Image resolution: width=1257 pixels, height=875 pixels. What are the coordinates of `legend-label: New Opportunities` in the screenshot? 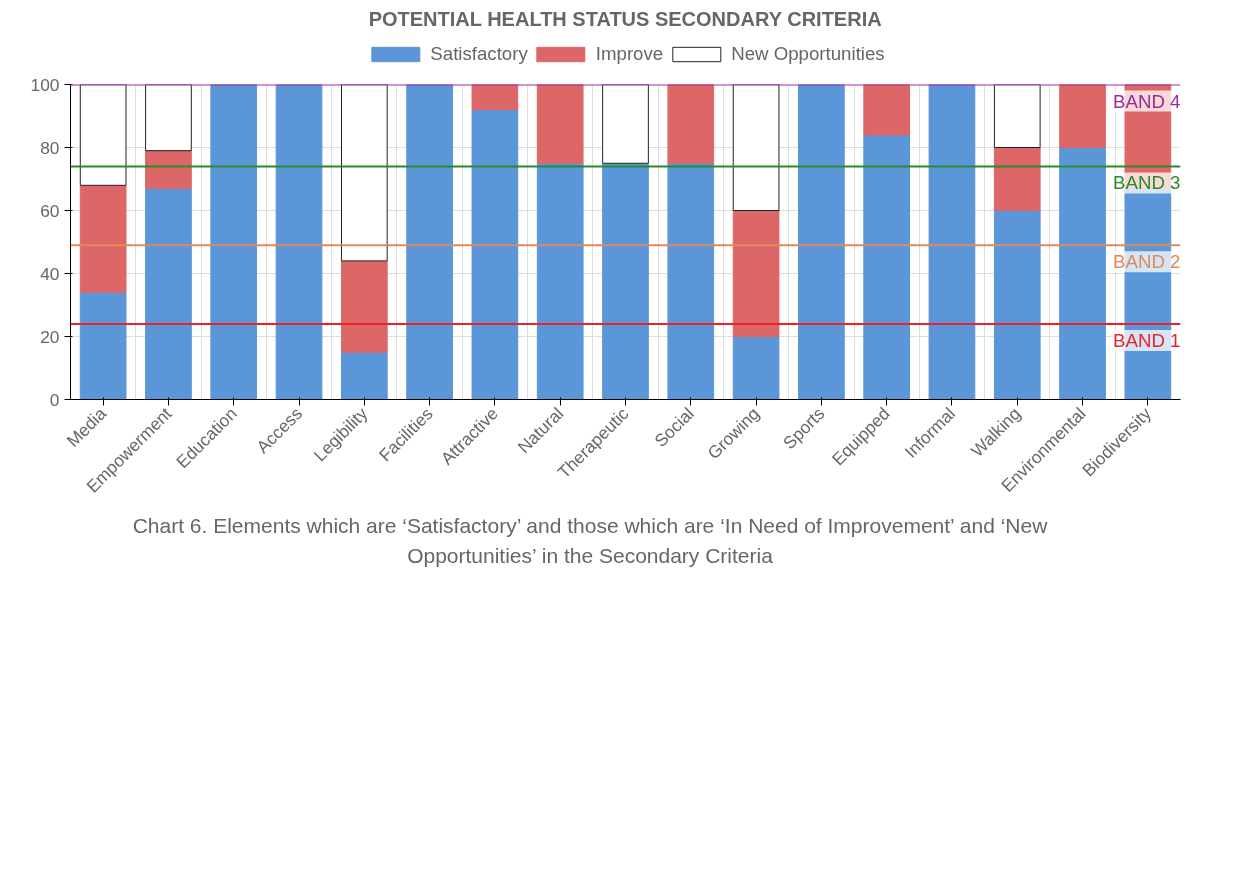 It's located at (808, 54).